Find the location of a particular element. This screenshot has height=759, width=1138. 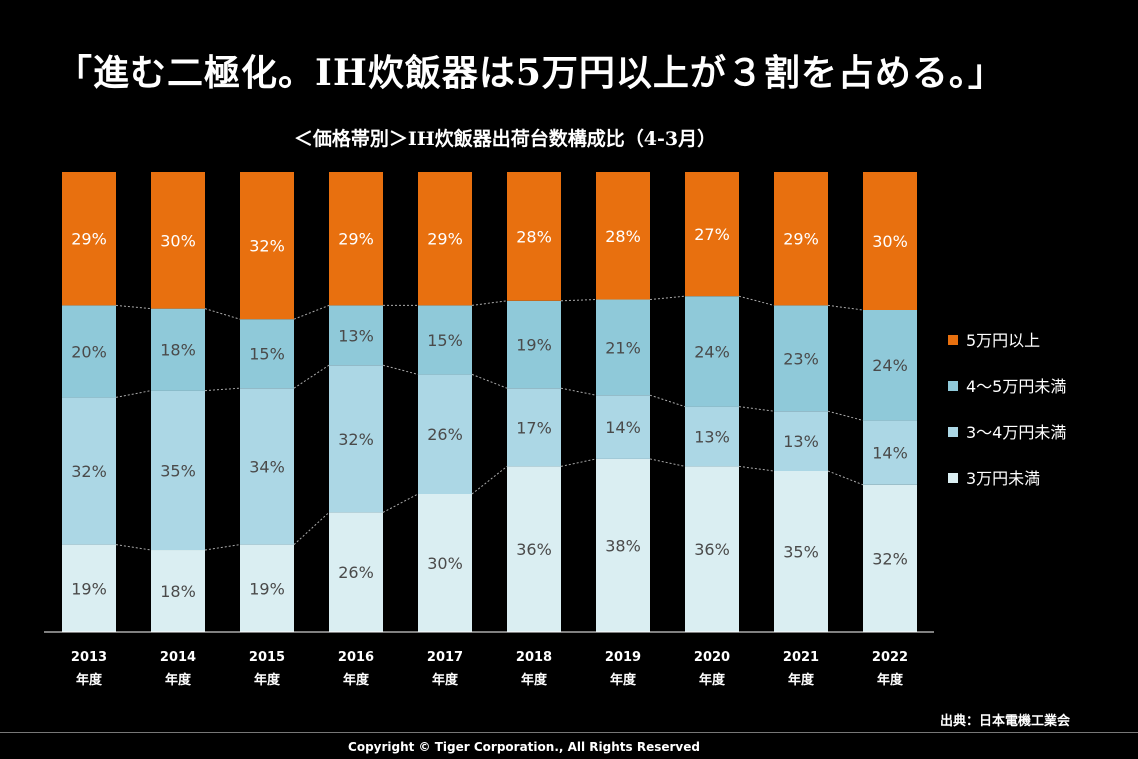

data-label-2020-1: 13% is located at coordinates (712, 437).